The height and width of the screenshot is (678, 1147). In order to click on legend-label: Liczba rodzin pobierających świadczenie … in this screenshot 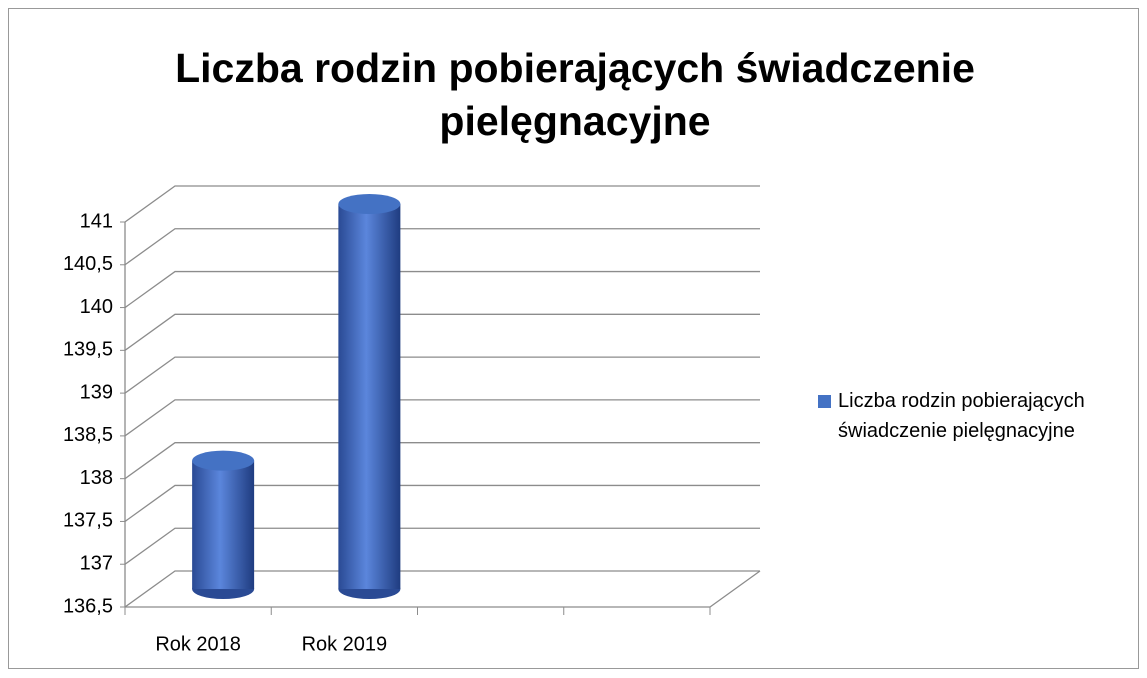, I will do `click(961, 416)`.